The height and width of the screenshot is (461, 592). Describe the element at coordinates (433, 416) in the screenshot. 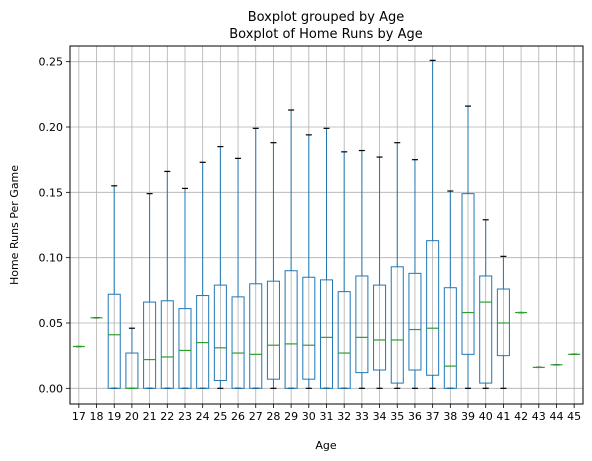

I see `x-tick-label: 37` at that location.